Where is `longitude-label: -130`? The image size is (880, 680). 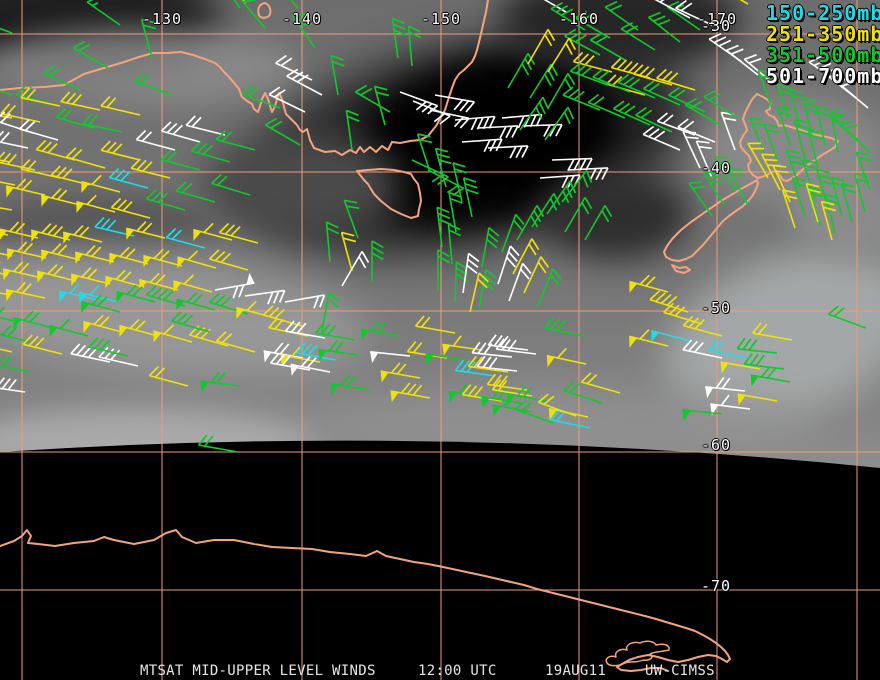
longitude-label: -130 is located at coordinates (162, 19).